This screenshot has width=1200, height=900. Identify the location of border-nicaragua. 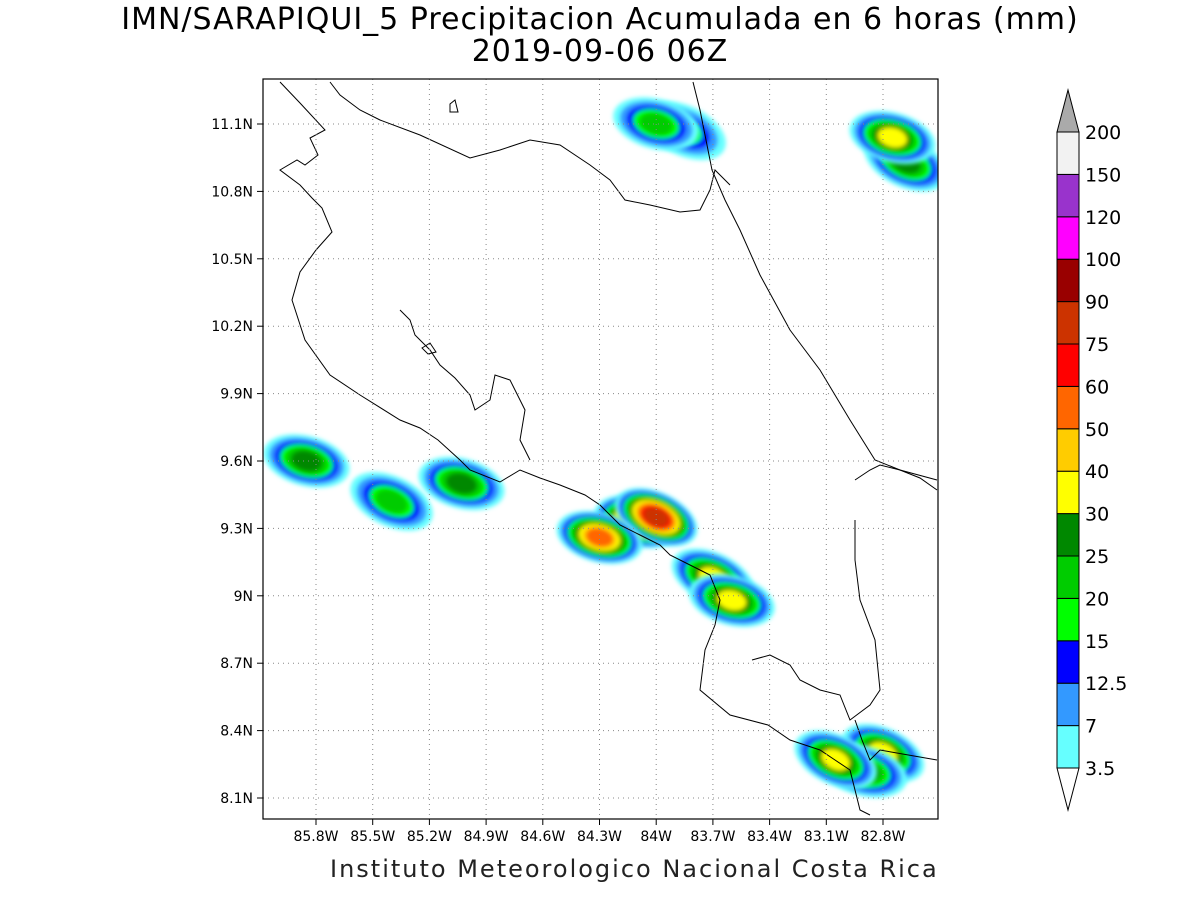
(530, 147).